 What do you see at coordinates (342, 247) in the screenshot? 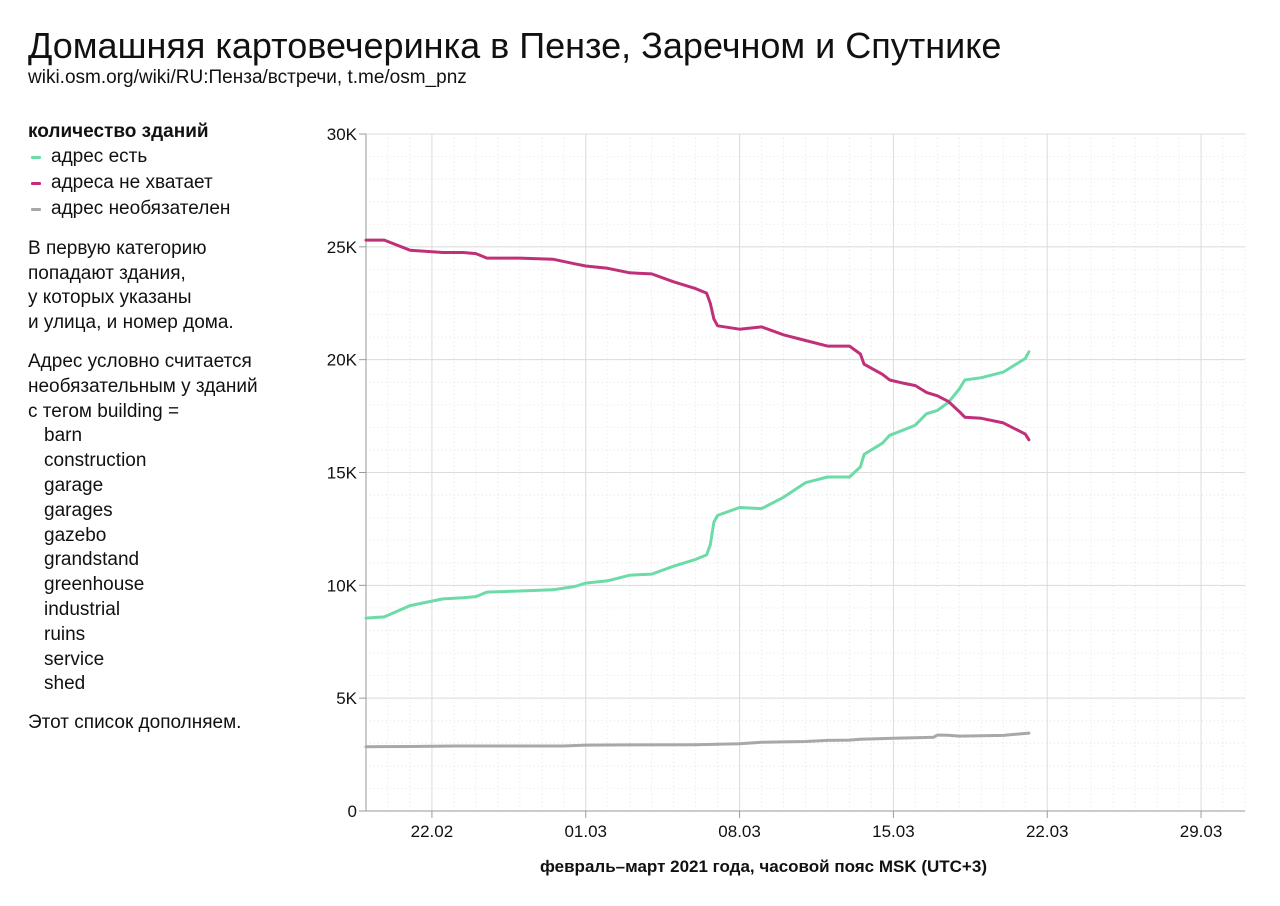
I see `y-tick-label: 25K` at bounding box center [342, 247].